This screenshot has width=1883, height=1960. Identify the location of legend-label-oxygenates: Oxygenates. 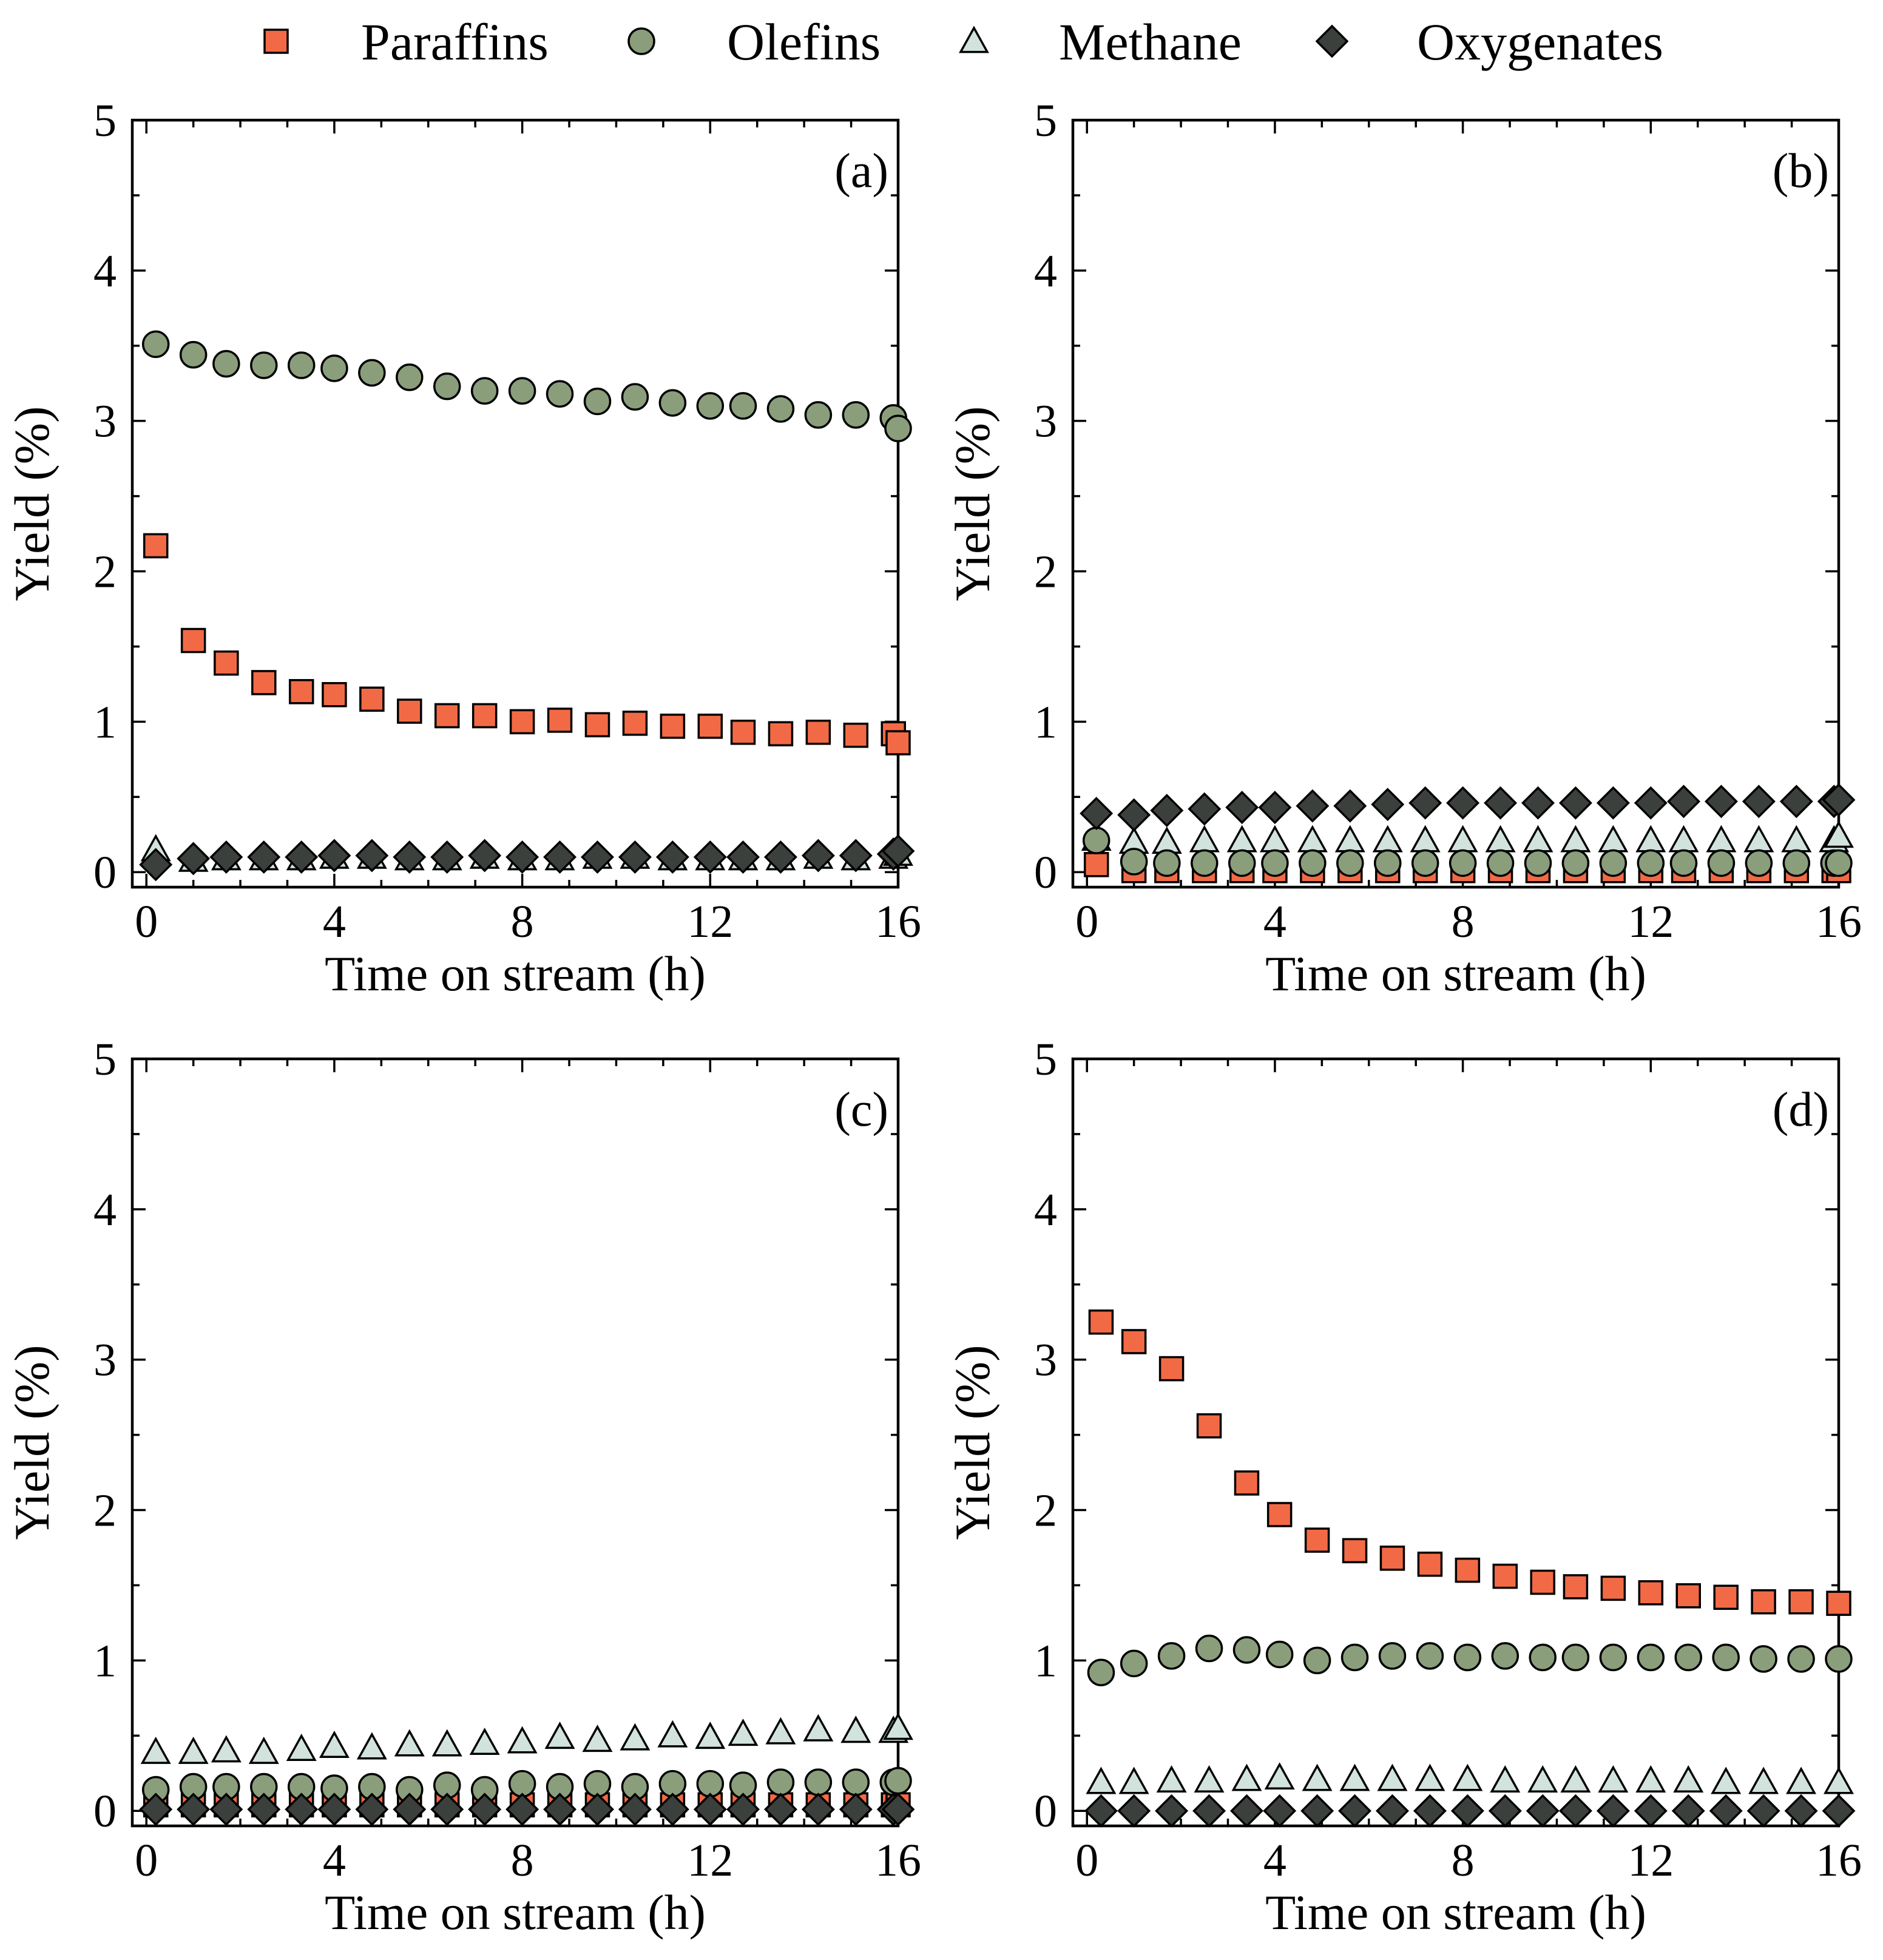
(1540, 42).